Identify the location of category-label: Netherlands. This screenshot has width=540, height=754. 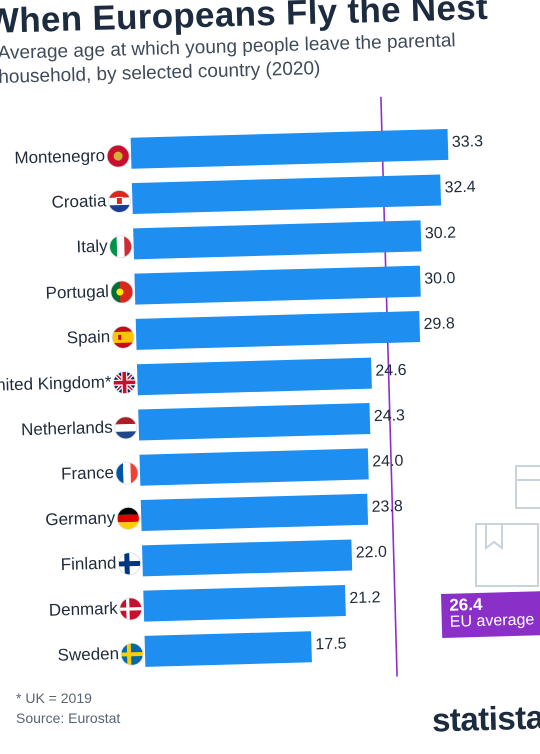
(67, 429).